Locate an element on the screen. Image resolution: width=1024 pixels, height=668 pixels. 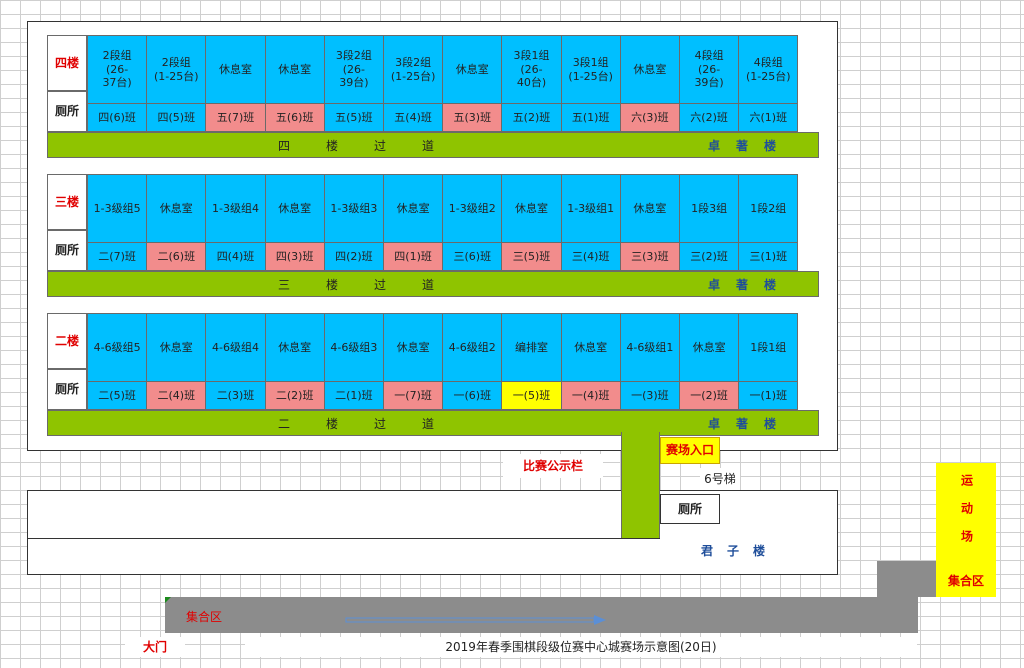
class-three-9: 三(4)班 is located at coordinates (590, 256).